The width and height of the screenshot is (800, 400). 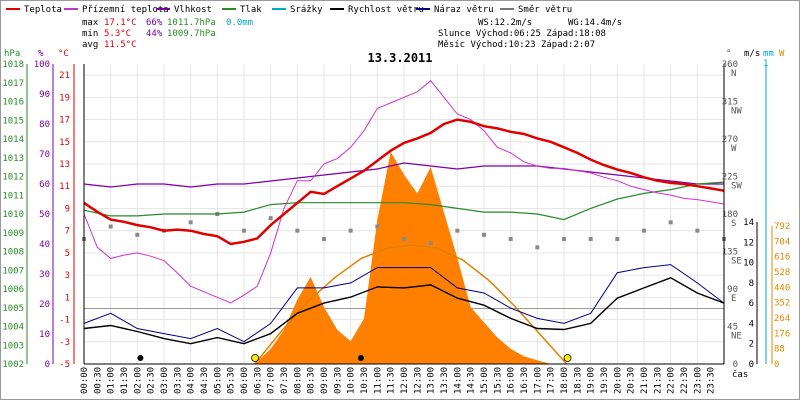 What do you see at coordinates (44, 95) in the screenshot?
I see `humidity-tick-label: 90` at bounding box center [44, 95].